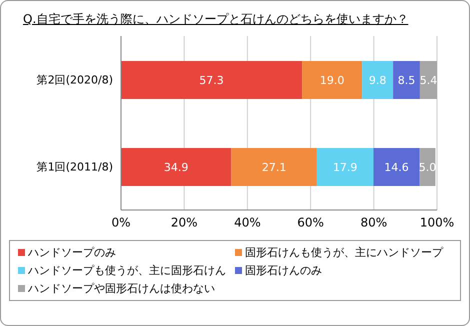 The image size is (470, 326). I want to click on data-label: 27.1, so click(274, 167).